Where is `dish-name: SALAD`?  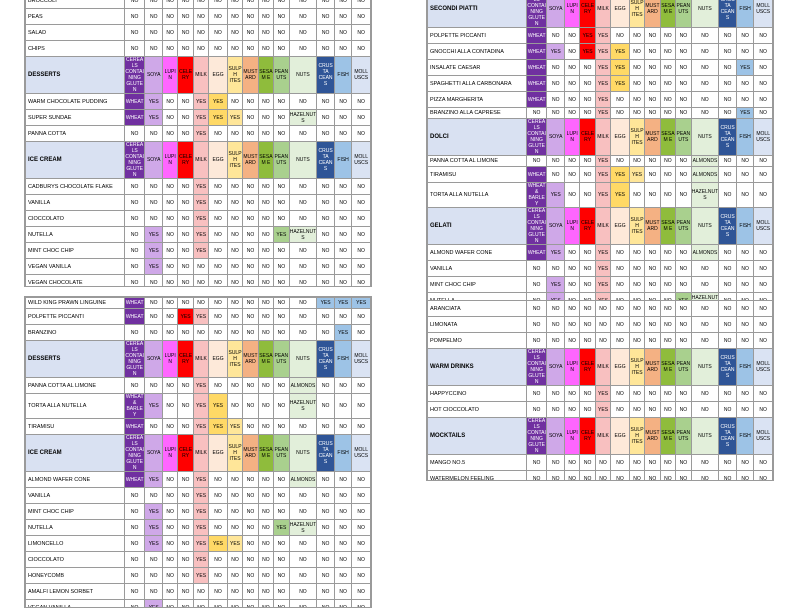
dish-name: SALAD is located at coordinates (75, 33).